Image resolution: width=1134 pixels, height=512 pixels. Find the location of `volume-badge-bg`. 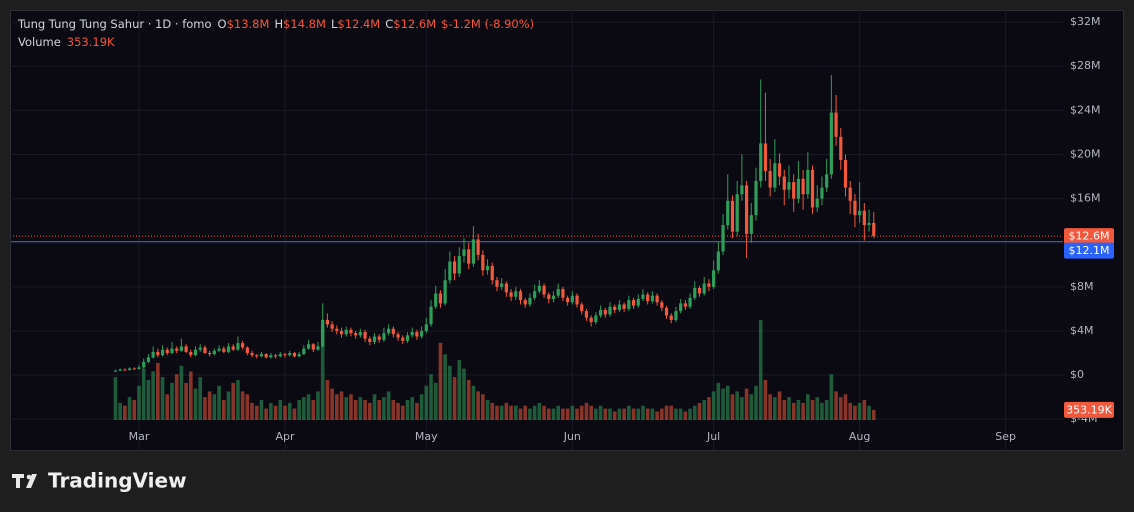

volume-badge-bg is located at coordinates (1089, 409).